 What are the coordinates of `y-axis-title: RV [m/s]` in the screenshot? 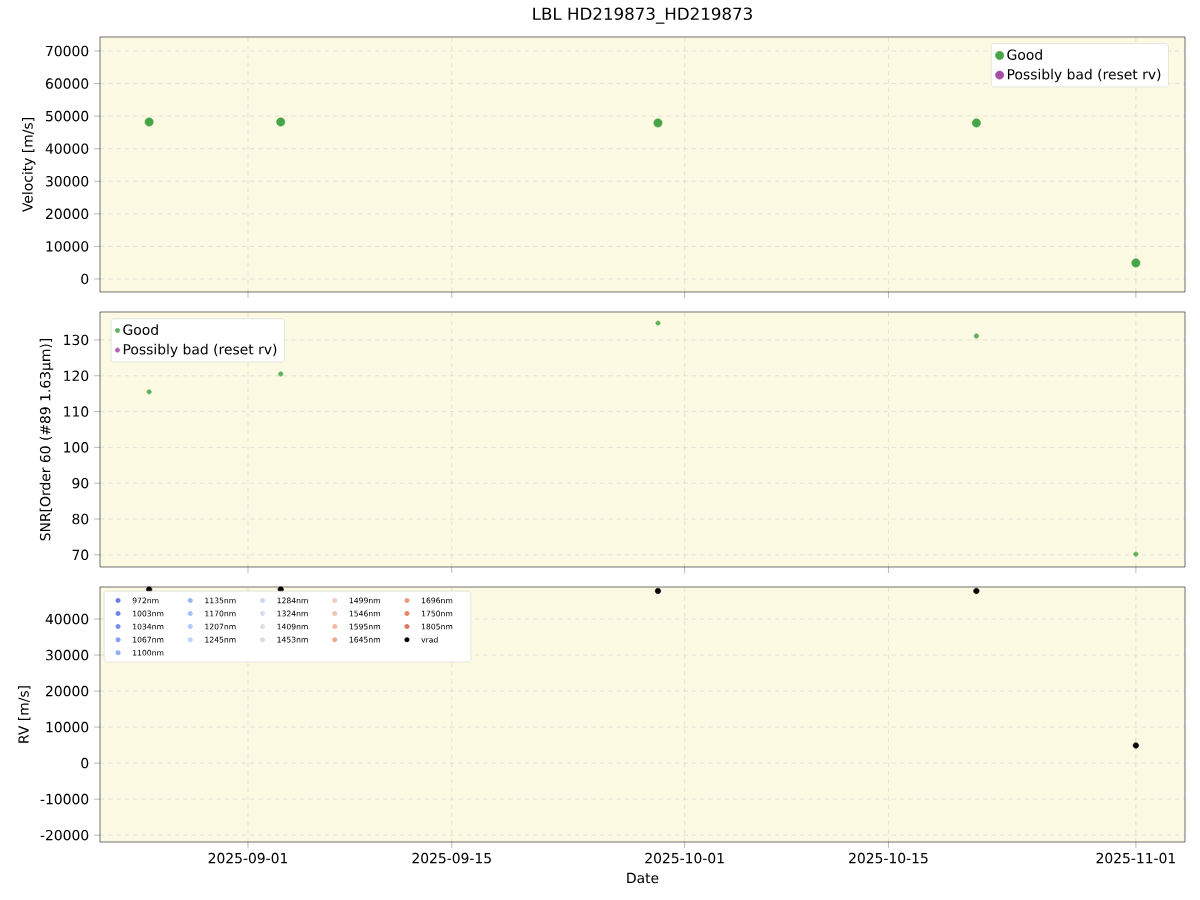 It's located at (24, 714).